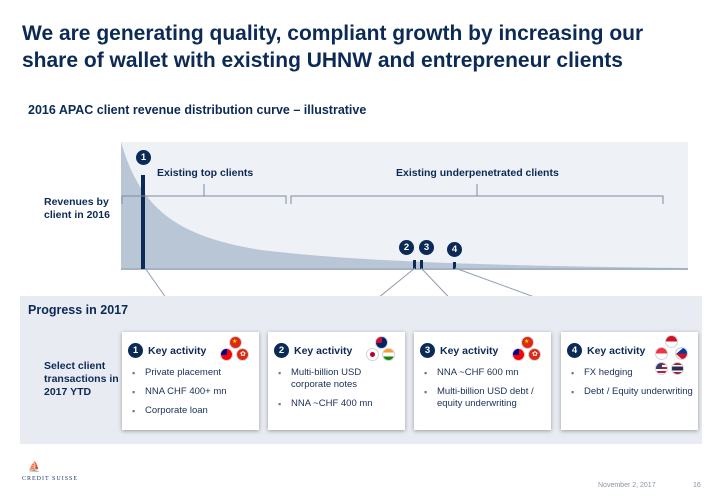 Image resolution: width=720 pixels, height=498 pixels. Describe the element at coordinates (406, 247) in the screenshot. I see `marker-2-badge: 2` at that location.